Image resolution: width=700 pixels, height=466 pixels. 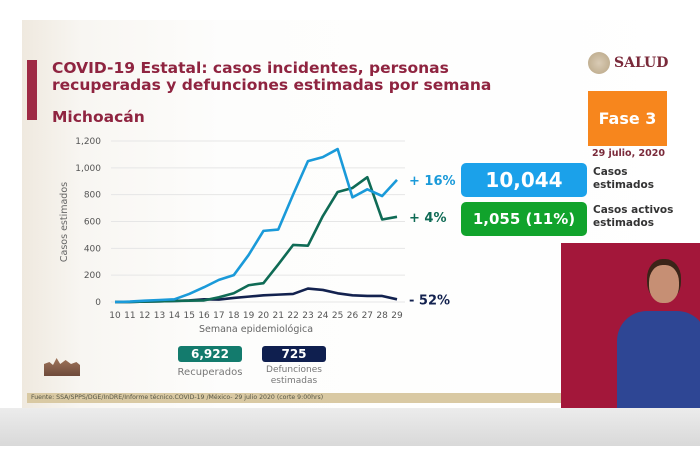 I want to click on x-tick-label: 13, so click(x=159, y=316).